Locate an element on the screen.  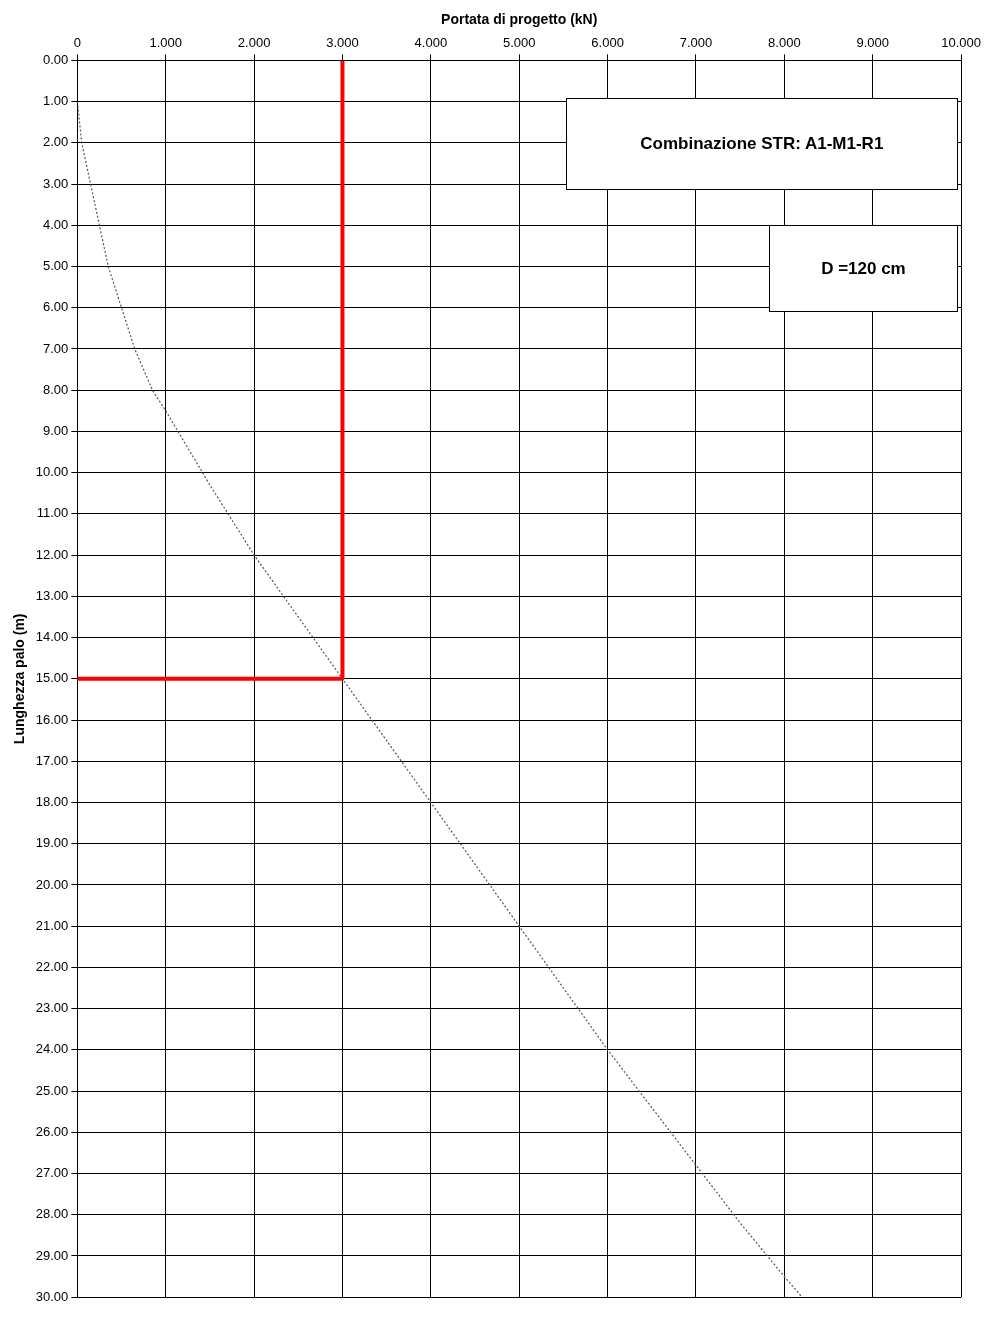
x-tick-label: 2.000 is located at coordinates (254, 43).